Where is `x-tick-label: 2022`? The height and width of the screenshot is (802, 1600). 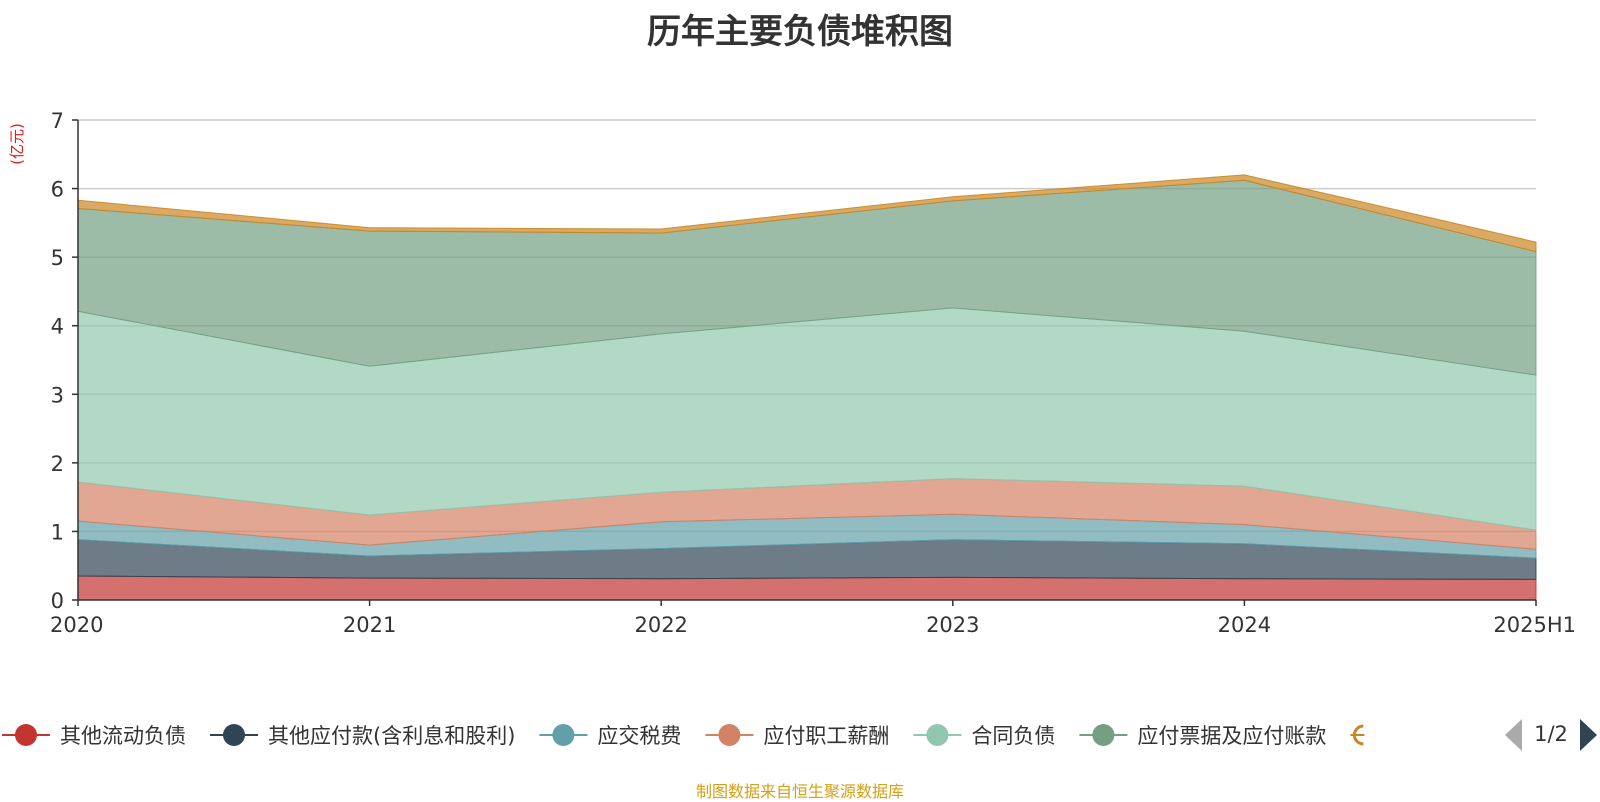
x-tick-label: 2022 is located at coordinates (660, 625).